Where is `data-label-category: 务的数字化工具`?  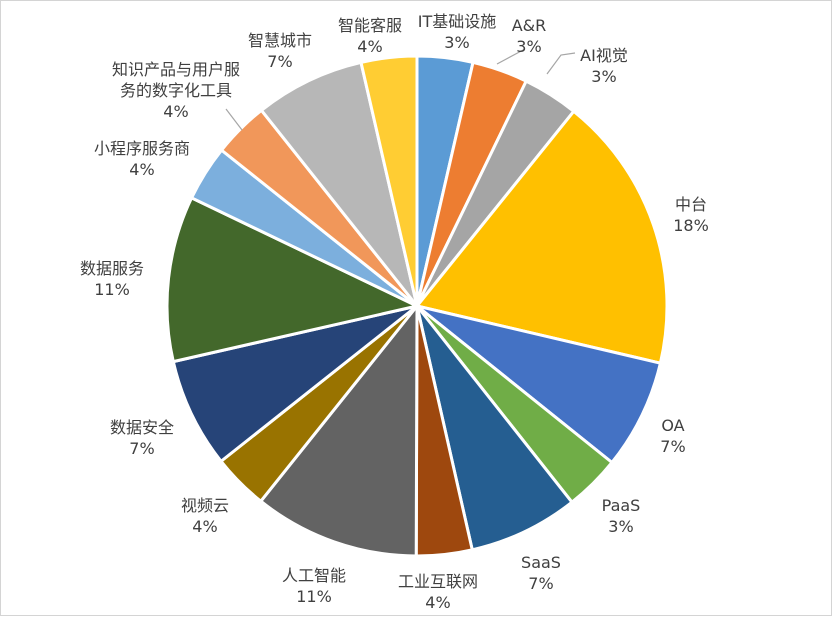
data-label-category: 务的数字化工具 is located at coordinates (176, 90).